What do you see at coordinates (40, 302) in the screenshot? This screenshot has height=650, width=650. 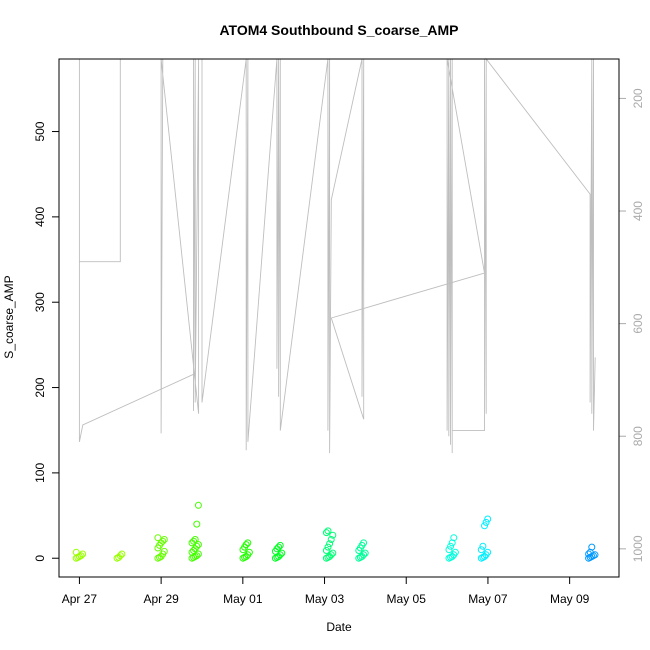 I see `y-tick-label: 300` at bounding box center [40, 302].